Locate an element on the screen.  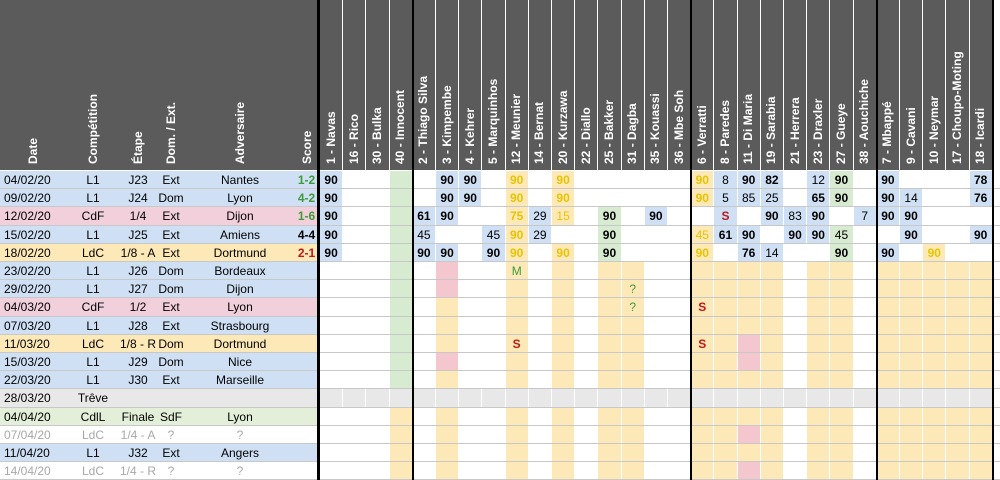
player-header: 2 - Thiago Silva is located at coordinates (423, 120).